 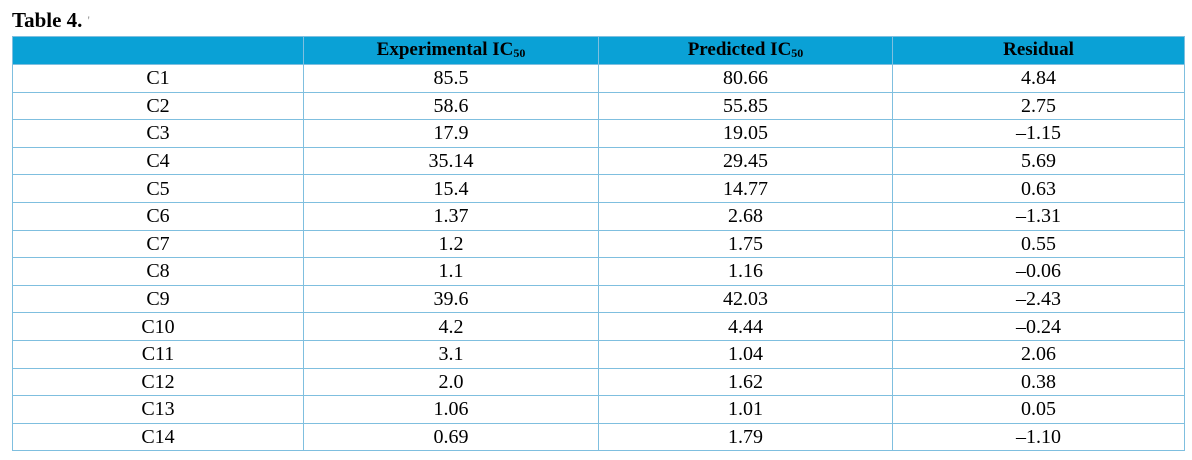 I want to click on header-predicted-sub: 50, so click(x=797, y=53).